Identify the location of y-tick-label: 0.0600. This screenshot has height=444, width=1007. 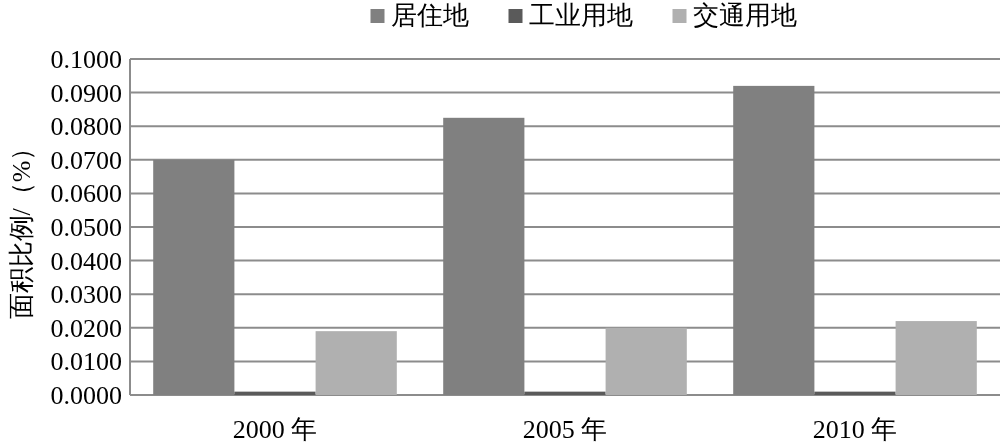
(86, 194).